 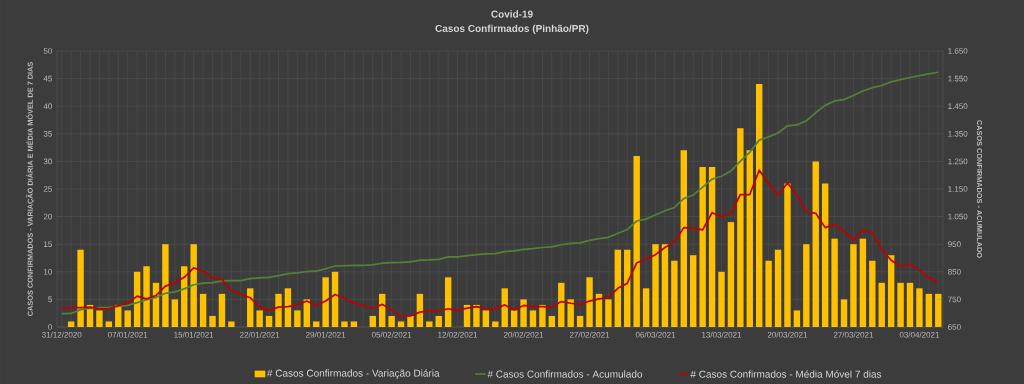 I want to click on y-tick-label: 15, so click(x=48, y=244).